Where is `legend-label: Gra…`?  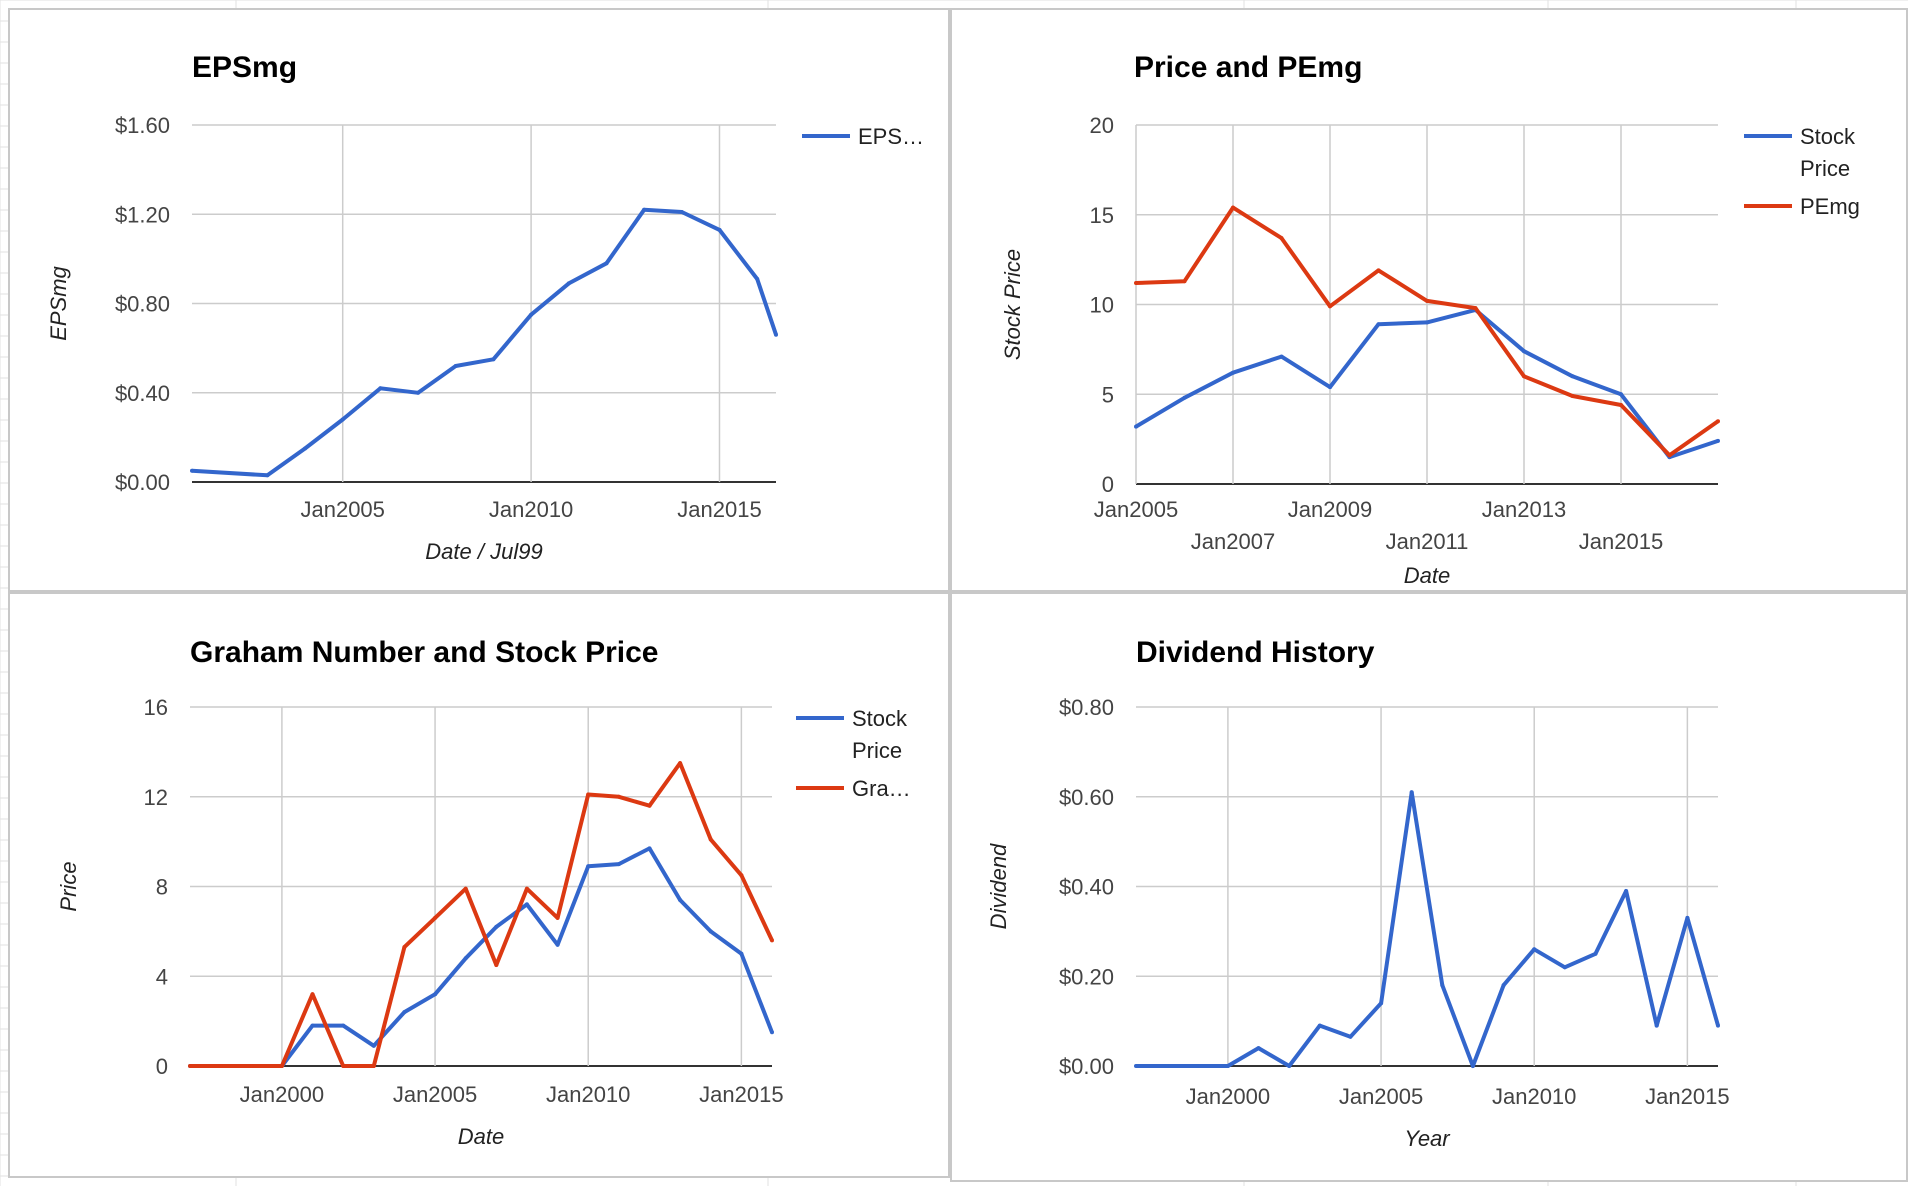
legend-label: Gra… is located at coordinates (881, 788).